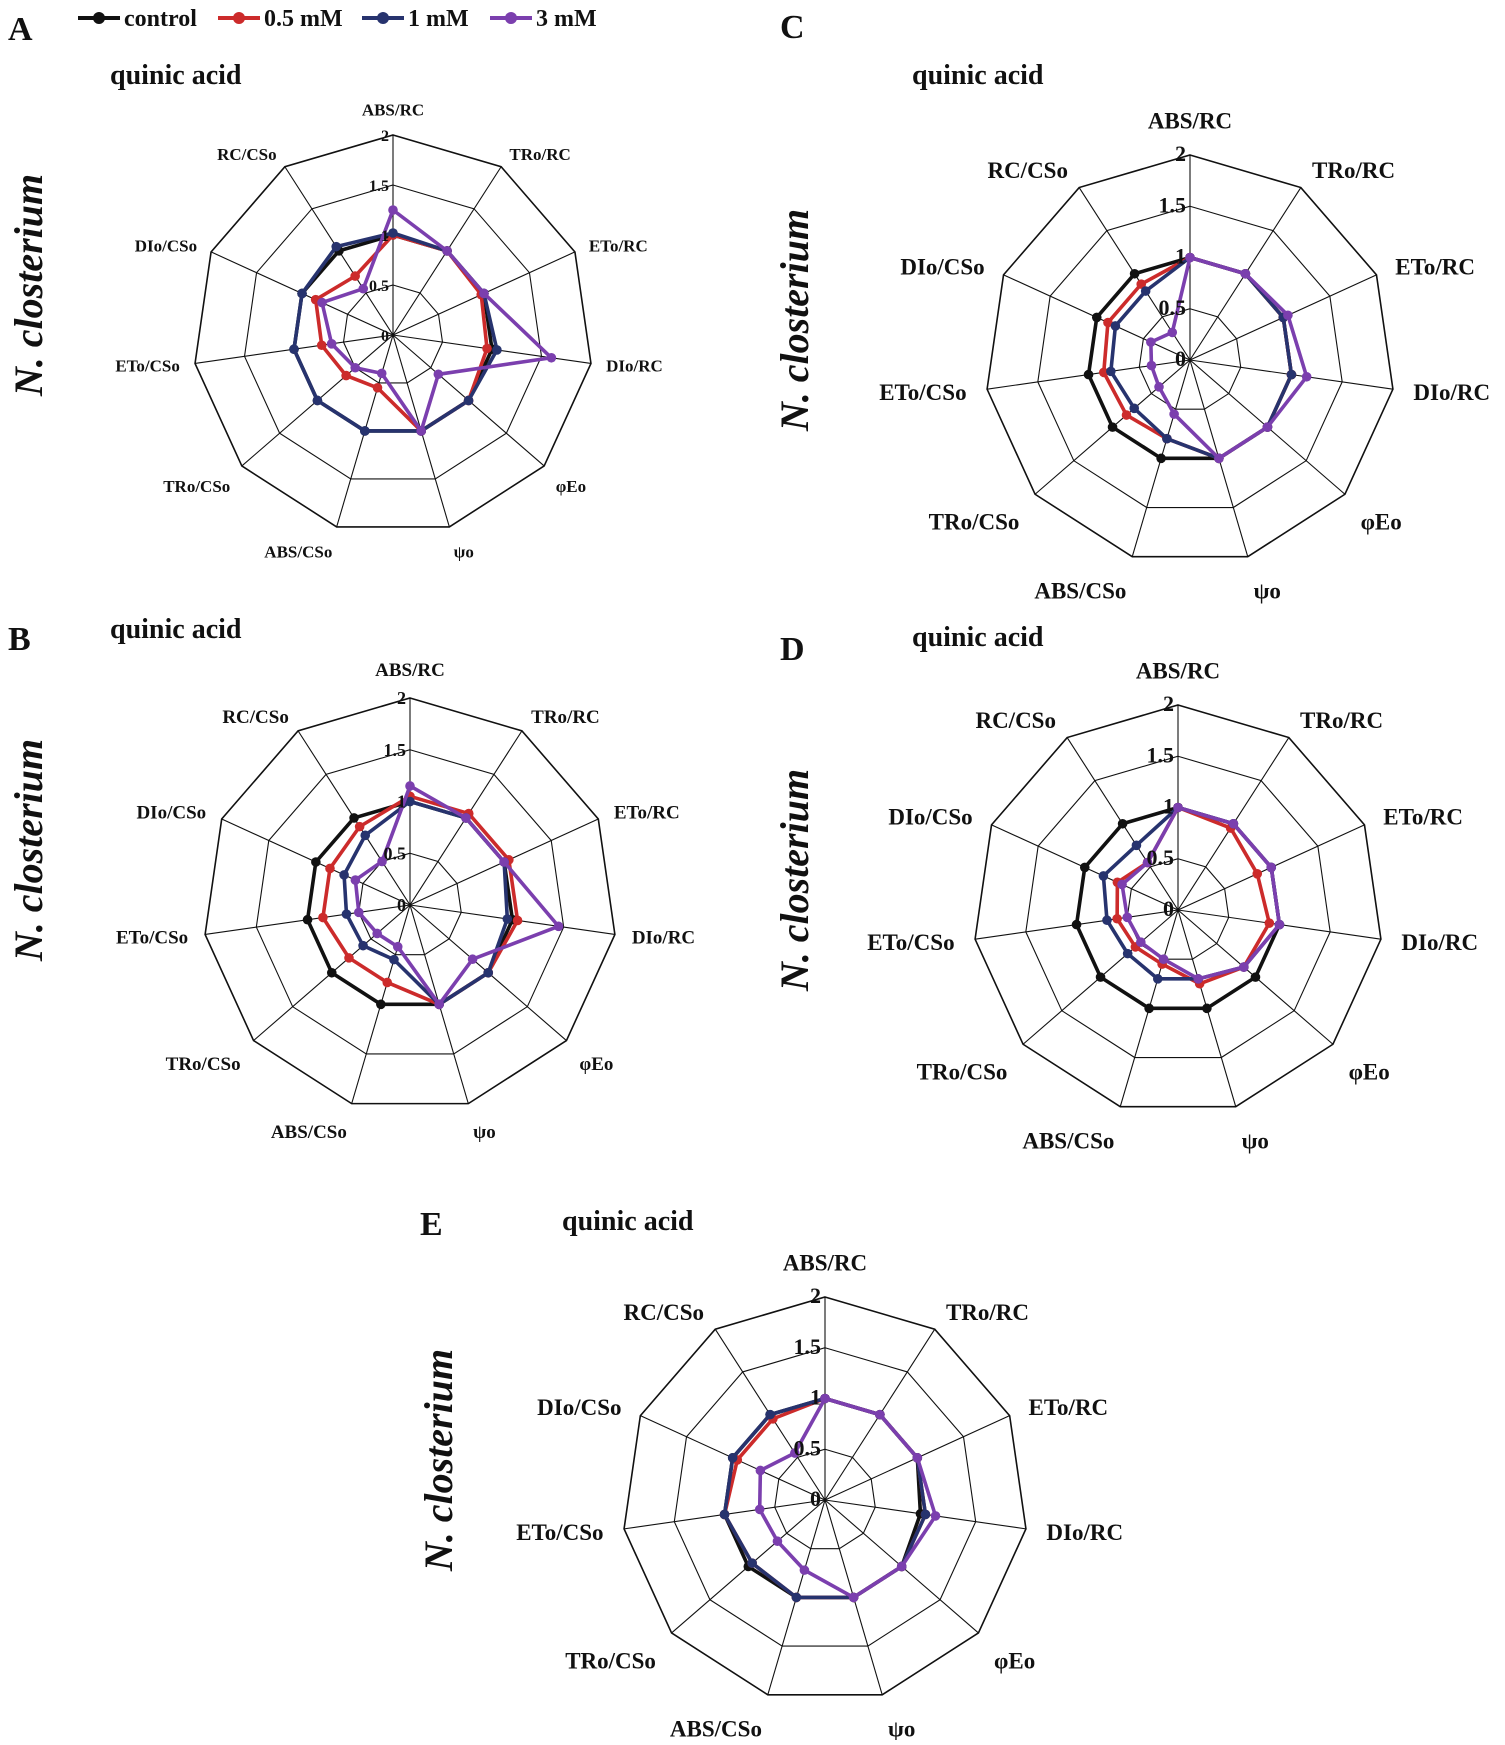 This screenshot has width=1505, height=1745. Describe the element at coordinates (543, 19) in the screenshot. I see `legend-item: 3 mM` at that location.